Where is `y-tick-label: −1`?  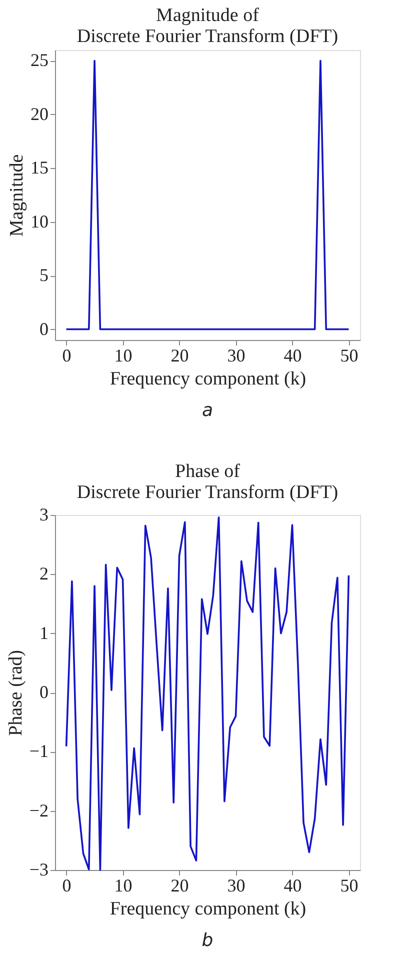
y-tick-label: −1 is located at coordinates (38, 751).